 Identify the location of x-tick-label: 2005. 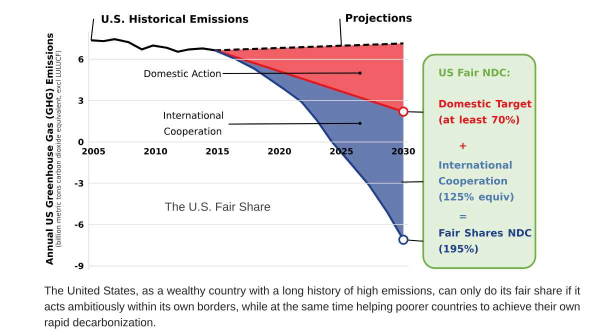
(93, 151).